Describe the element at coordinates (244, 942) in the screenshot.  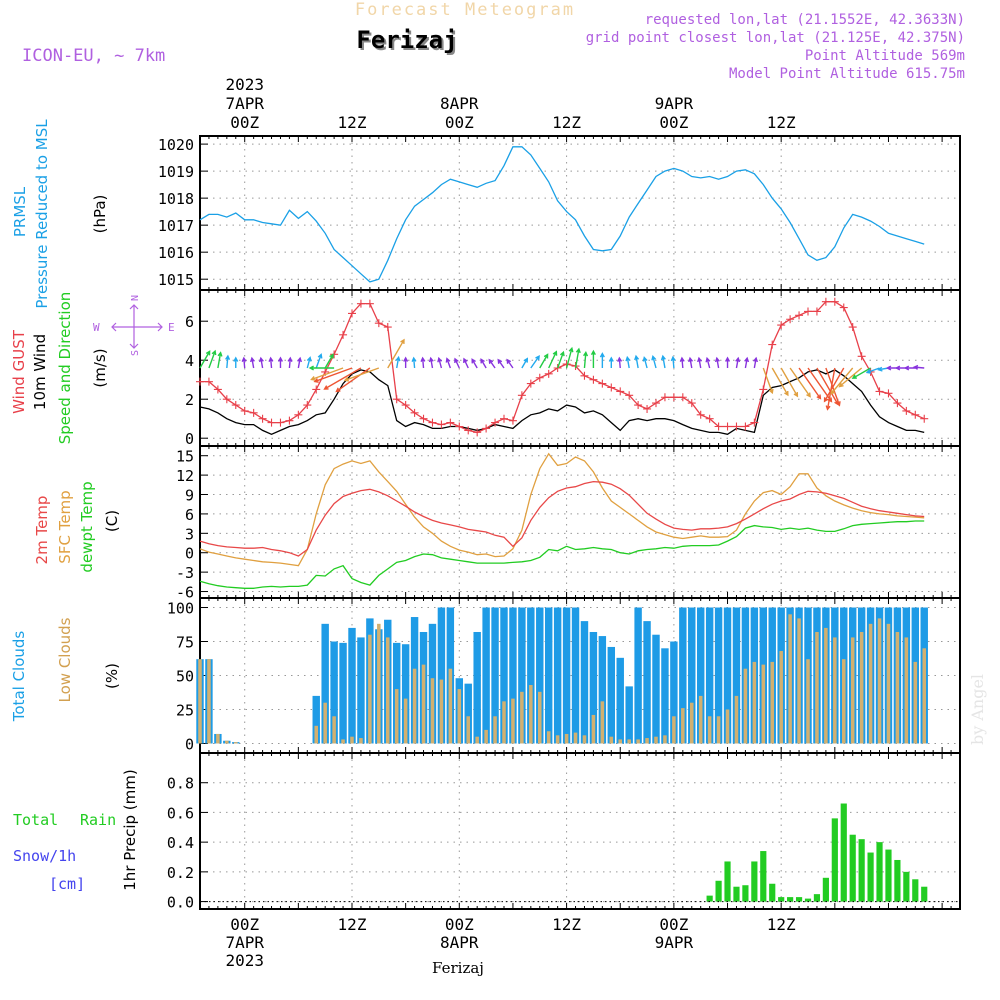
I see `bottom-time-label: 7APR` at that location.